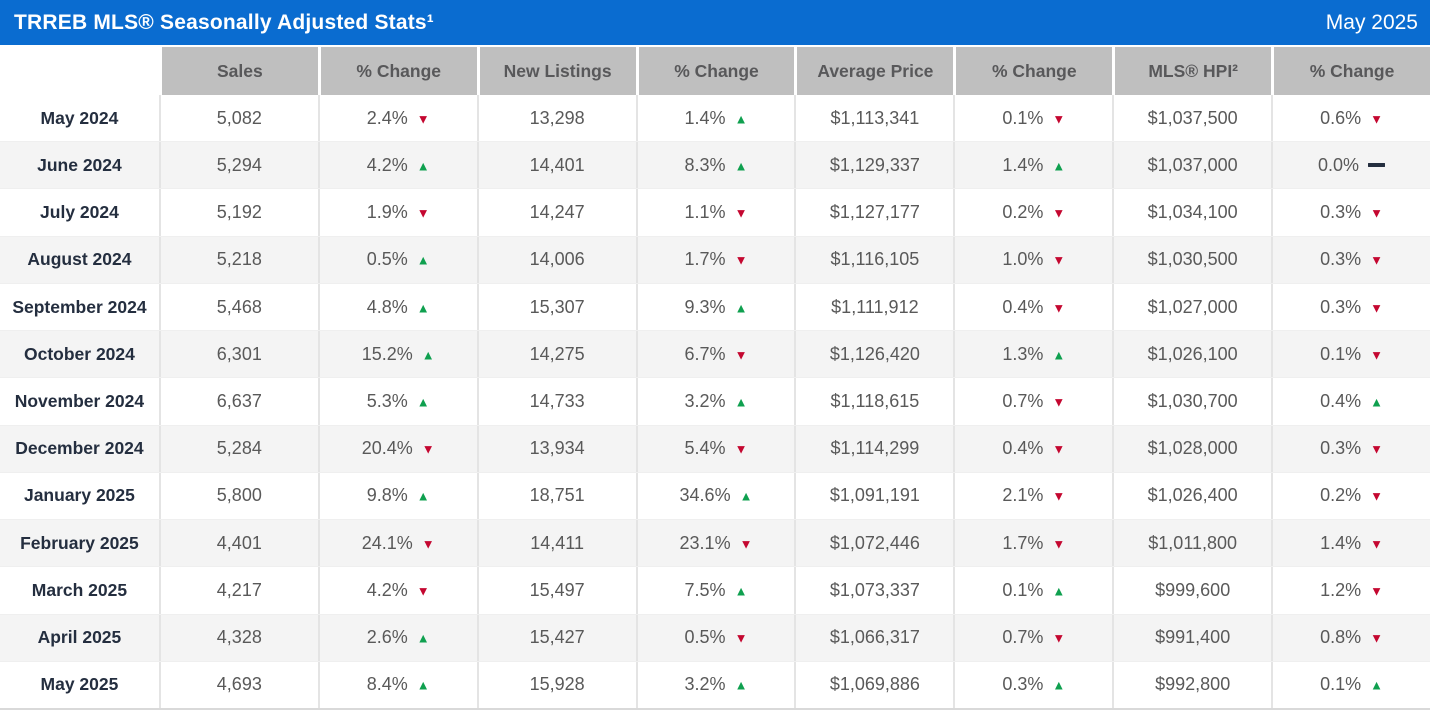 The image size is (1430, 710). Describe the element at coordinates (557, 117) in the screenshot. I see `cell-value: 13,298` at that location.